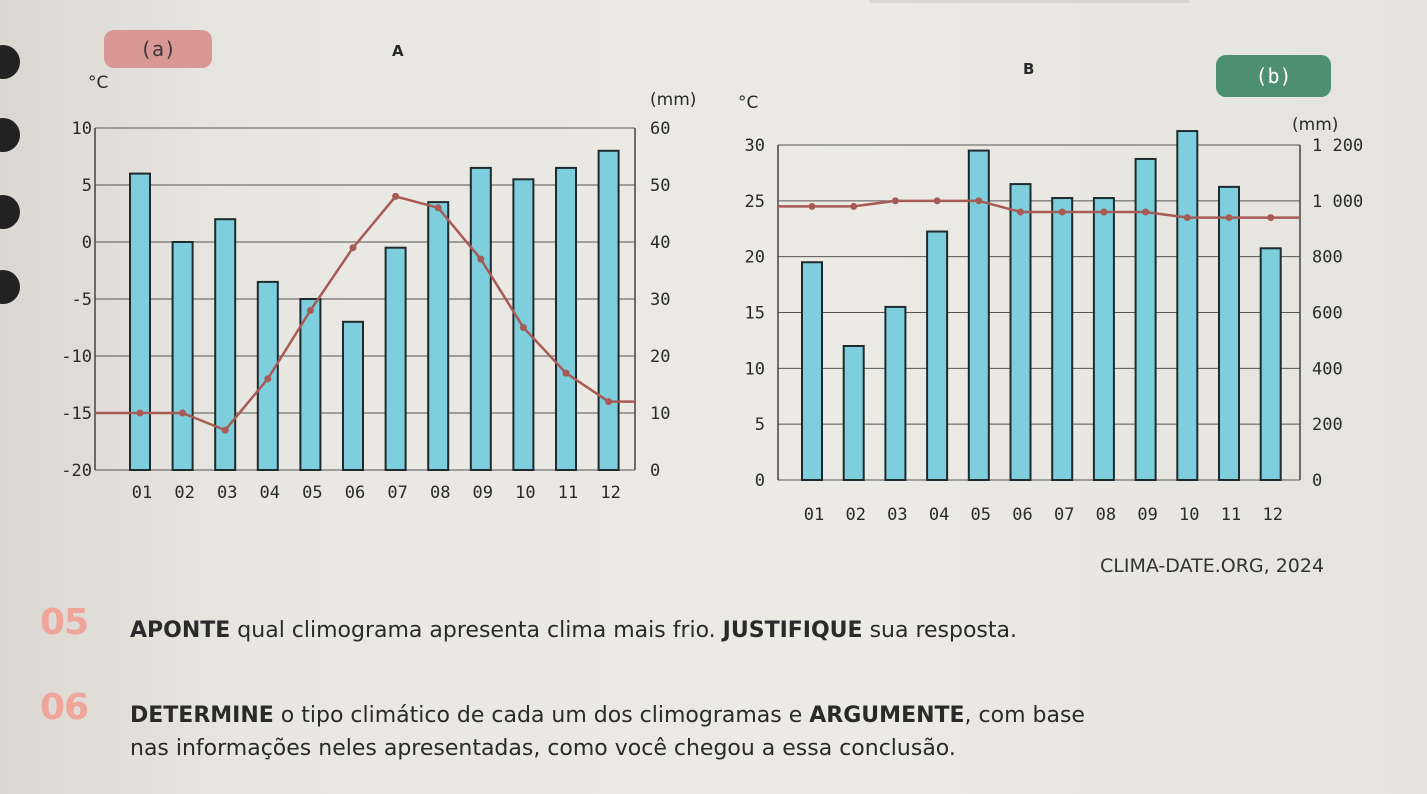  I want to click on month-tick-label: 12, so click(610, 493).